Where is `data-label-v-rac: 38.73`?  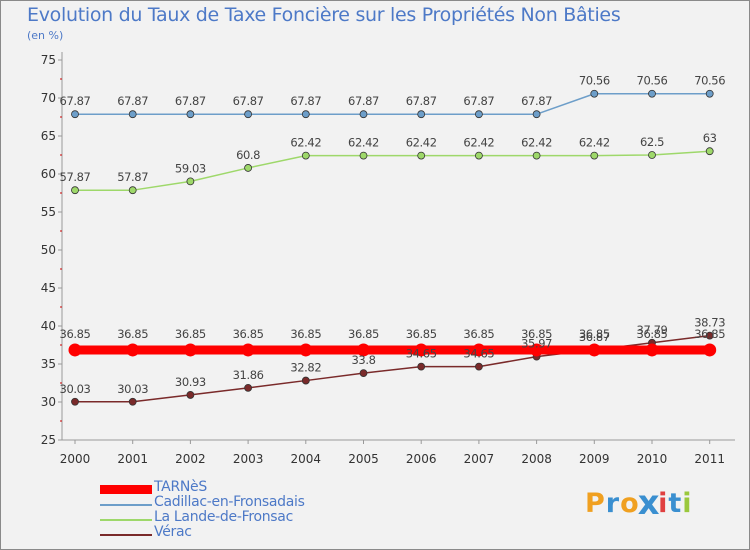
data-label-v-rac: 38.73 is located at coordinates (709, 323).